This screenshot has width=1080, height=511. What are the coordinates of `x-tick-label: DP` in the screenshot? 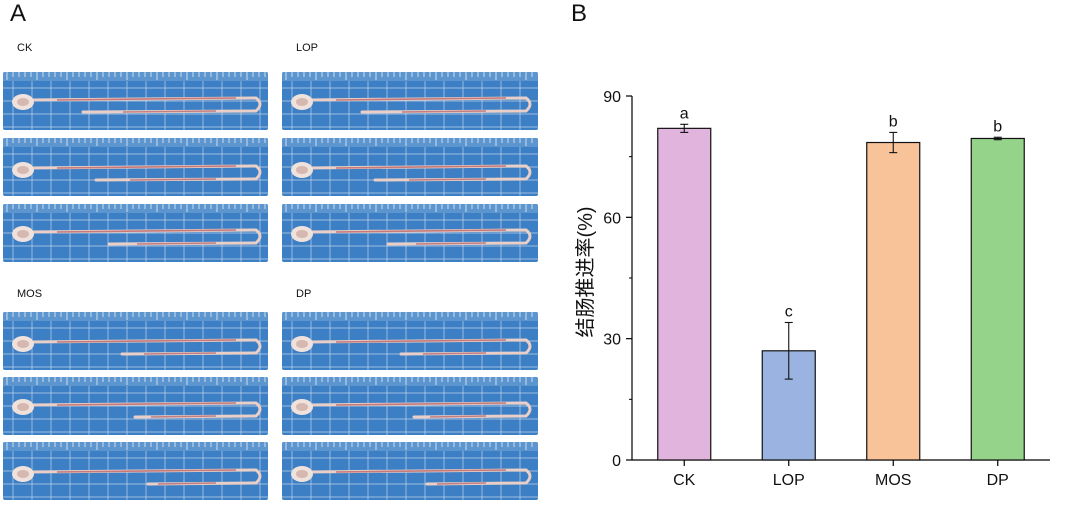 It's located at (998, 480).